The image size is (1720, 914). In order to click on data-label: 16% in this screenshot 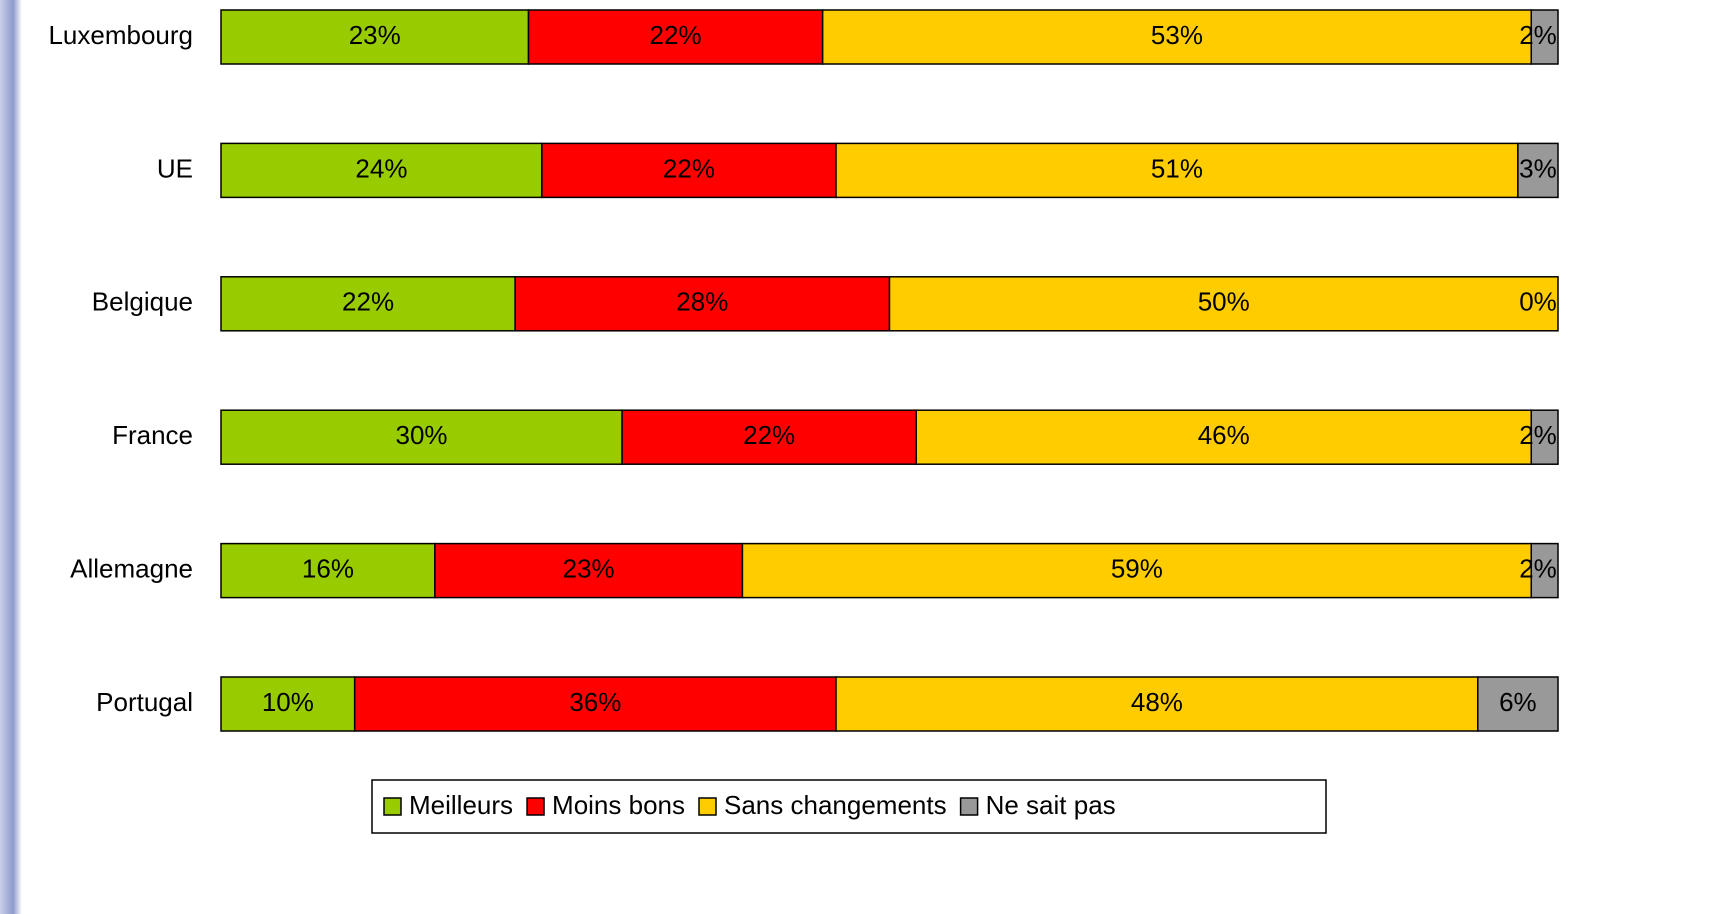, I will do `click(328, 568)`.